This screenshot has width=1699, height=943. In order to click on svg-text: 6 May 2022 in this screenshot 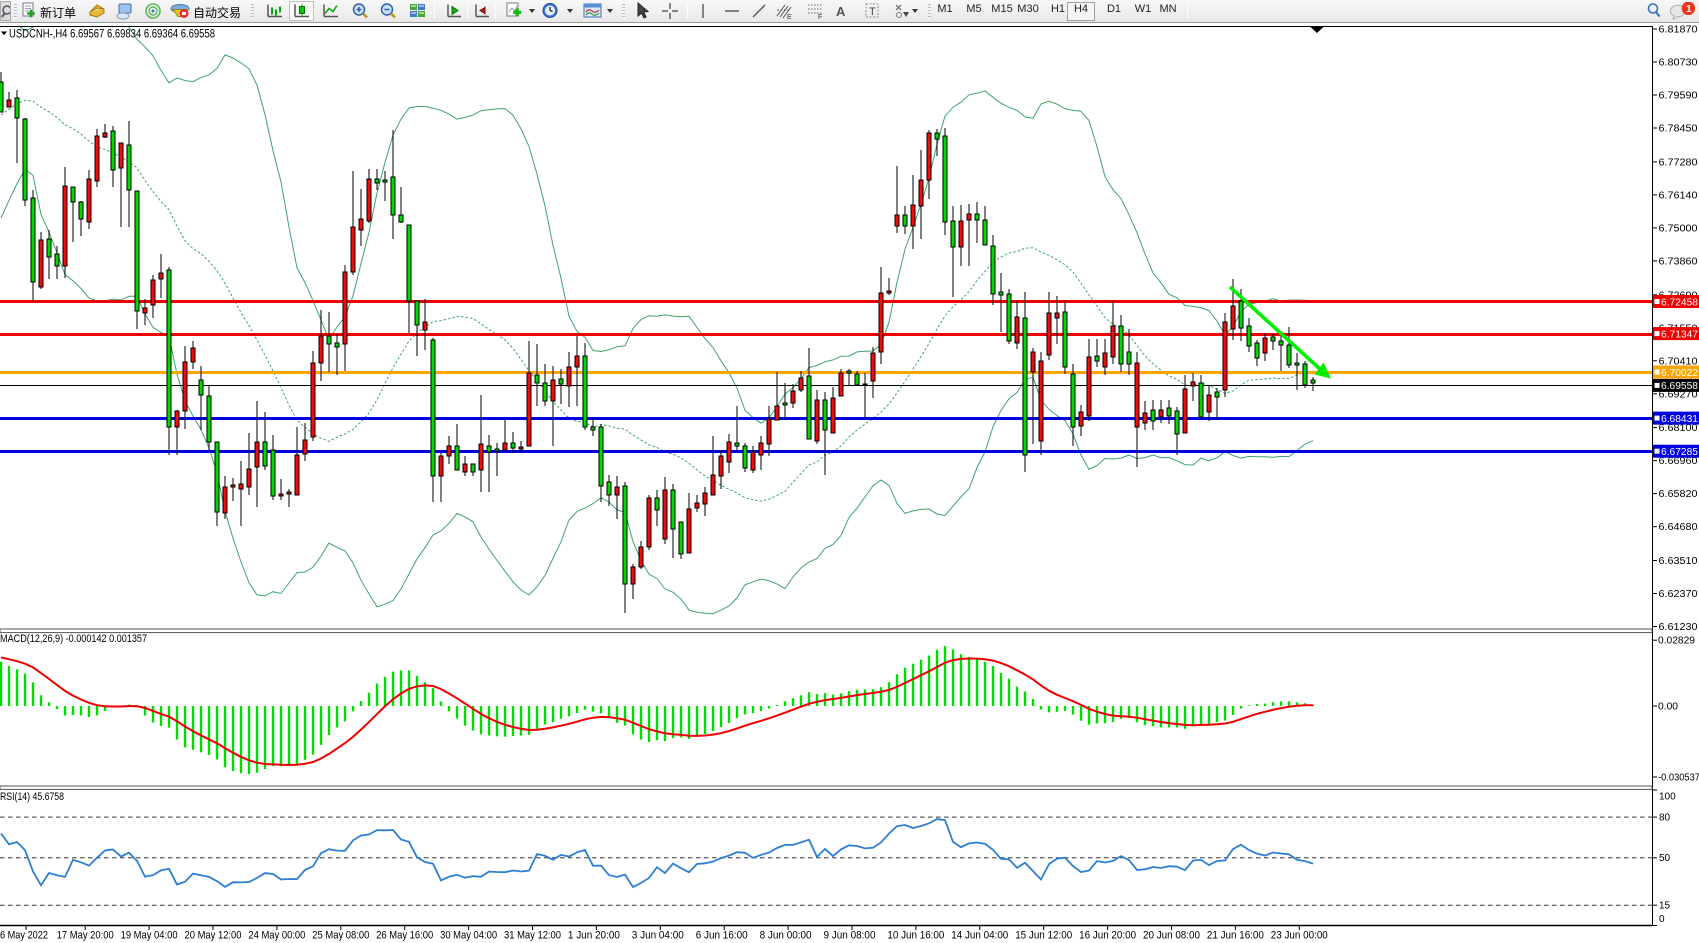, I will do `click(24, 936)`.